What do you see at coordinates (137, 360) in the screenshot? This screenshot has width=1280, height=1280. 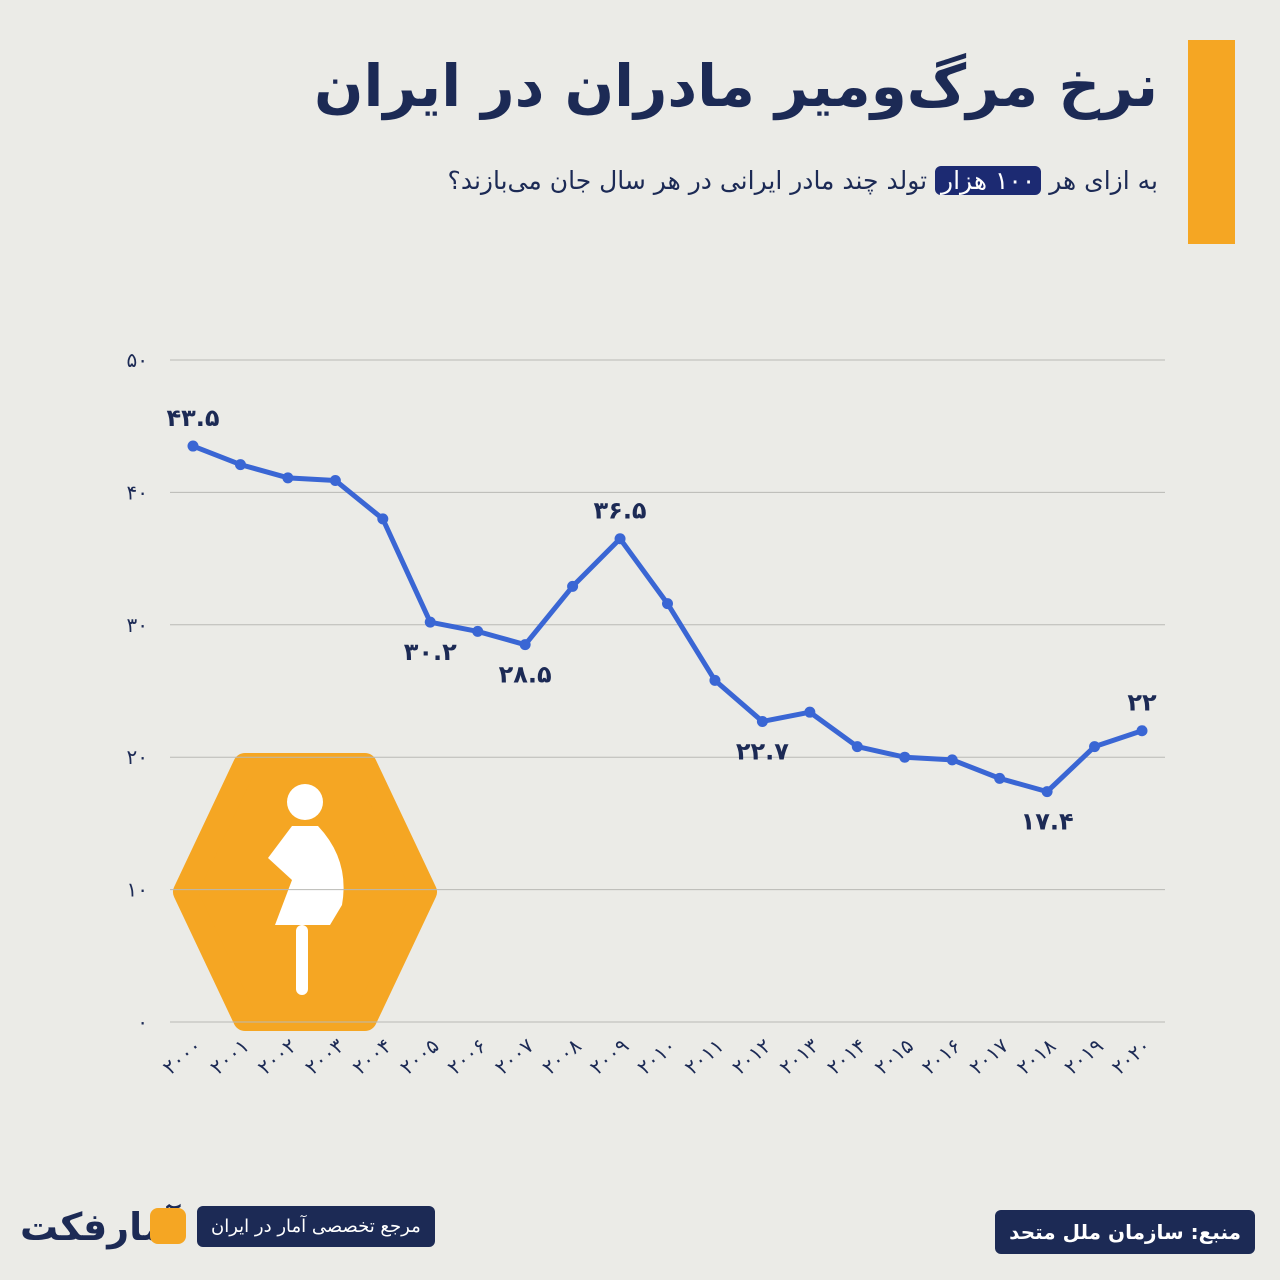 I see `y-tick-label: ۵۰` at bounding box center [137, 360].